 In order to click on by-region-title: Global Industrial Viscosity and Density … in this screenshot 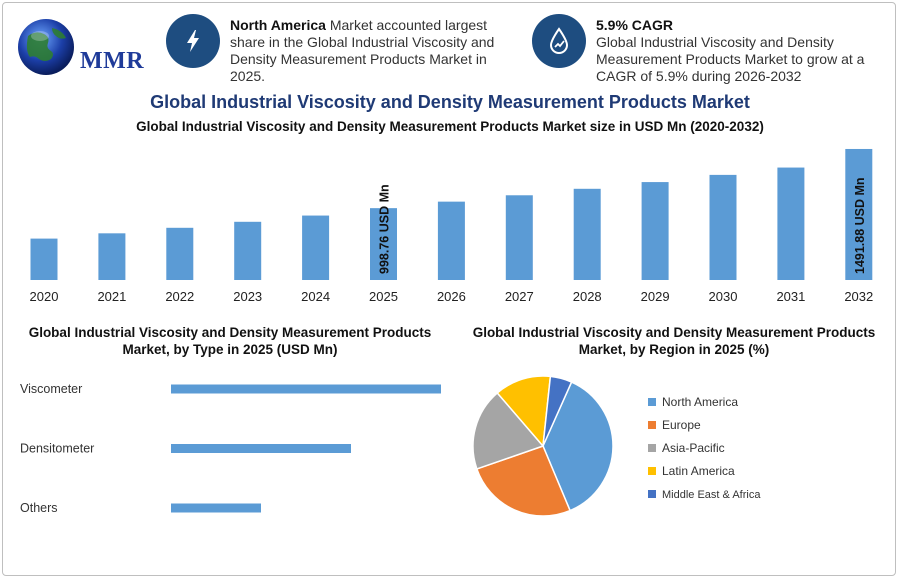, I will do `click(674, 341)`.